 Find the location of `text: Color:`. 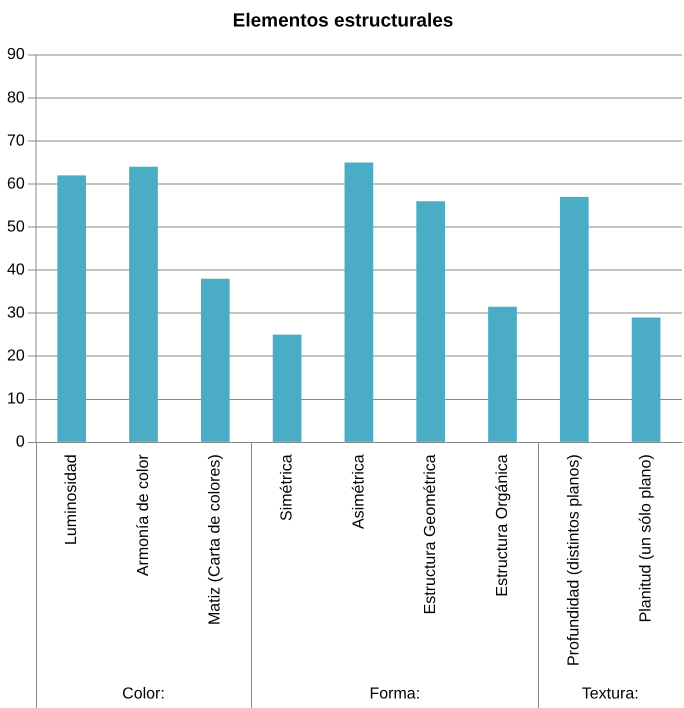

text: Color: is located at coordinates (143, 693).